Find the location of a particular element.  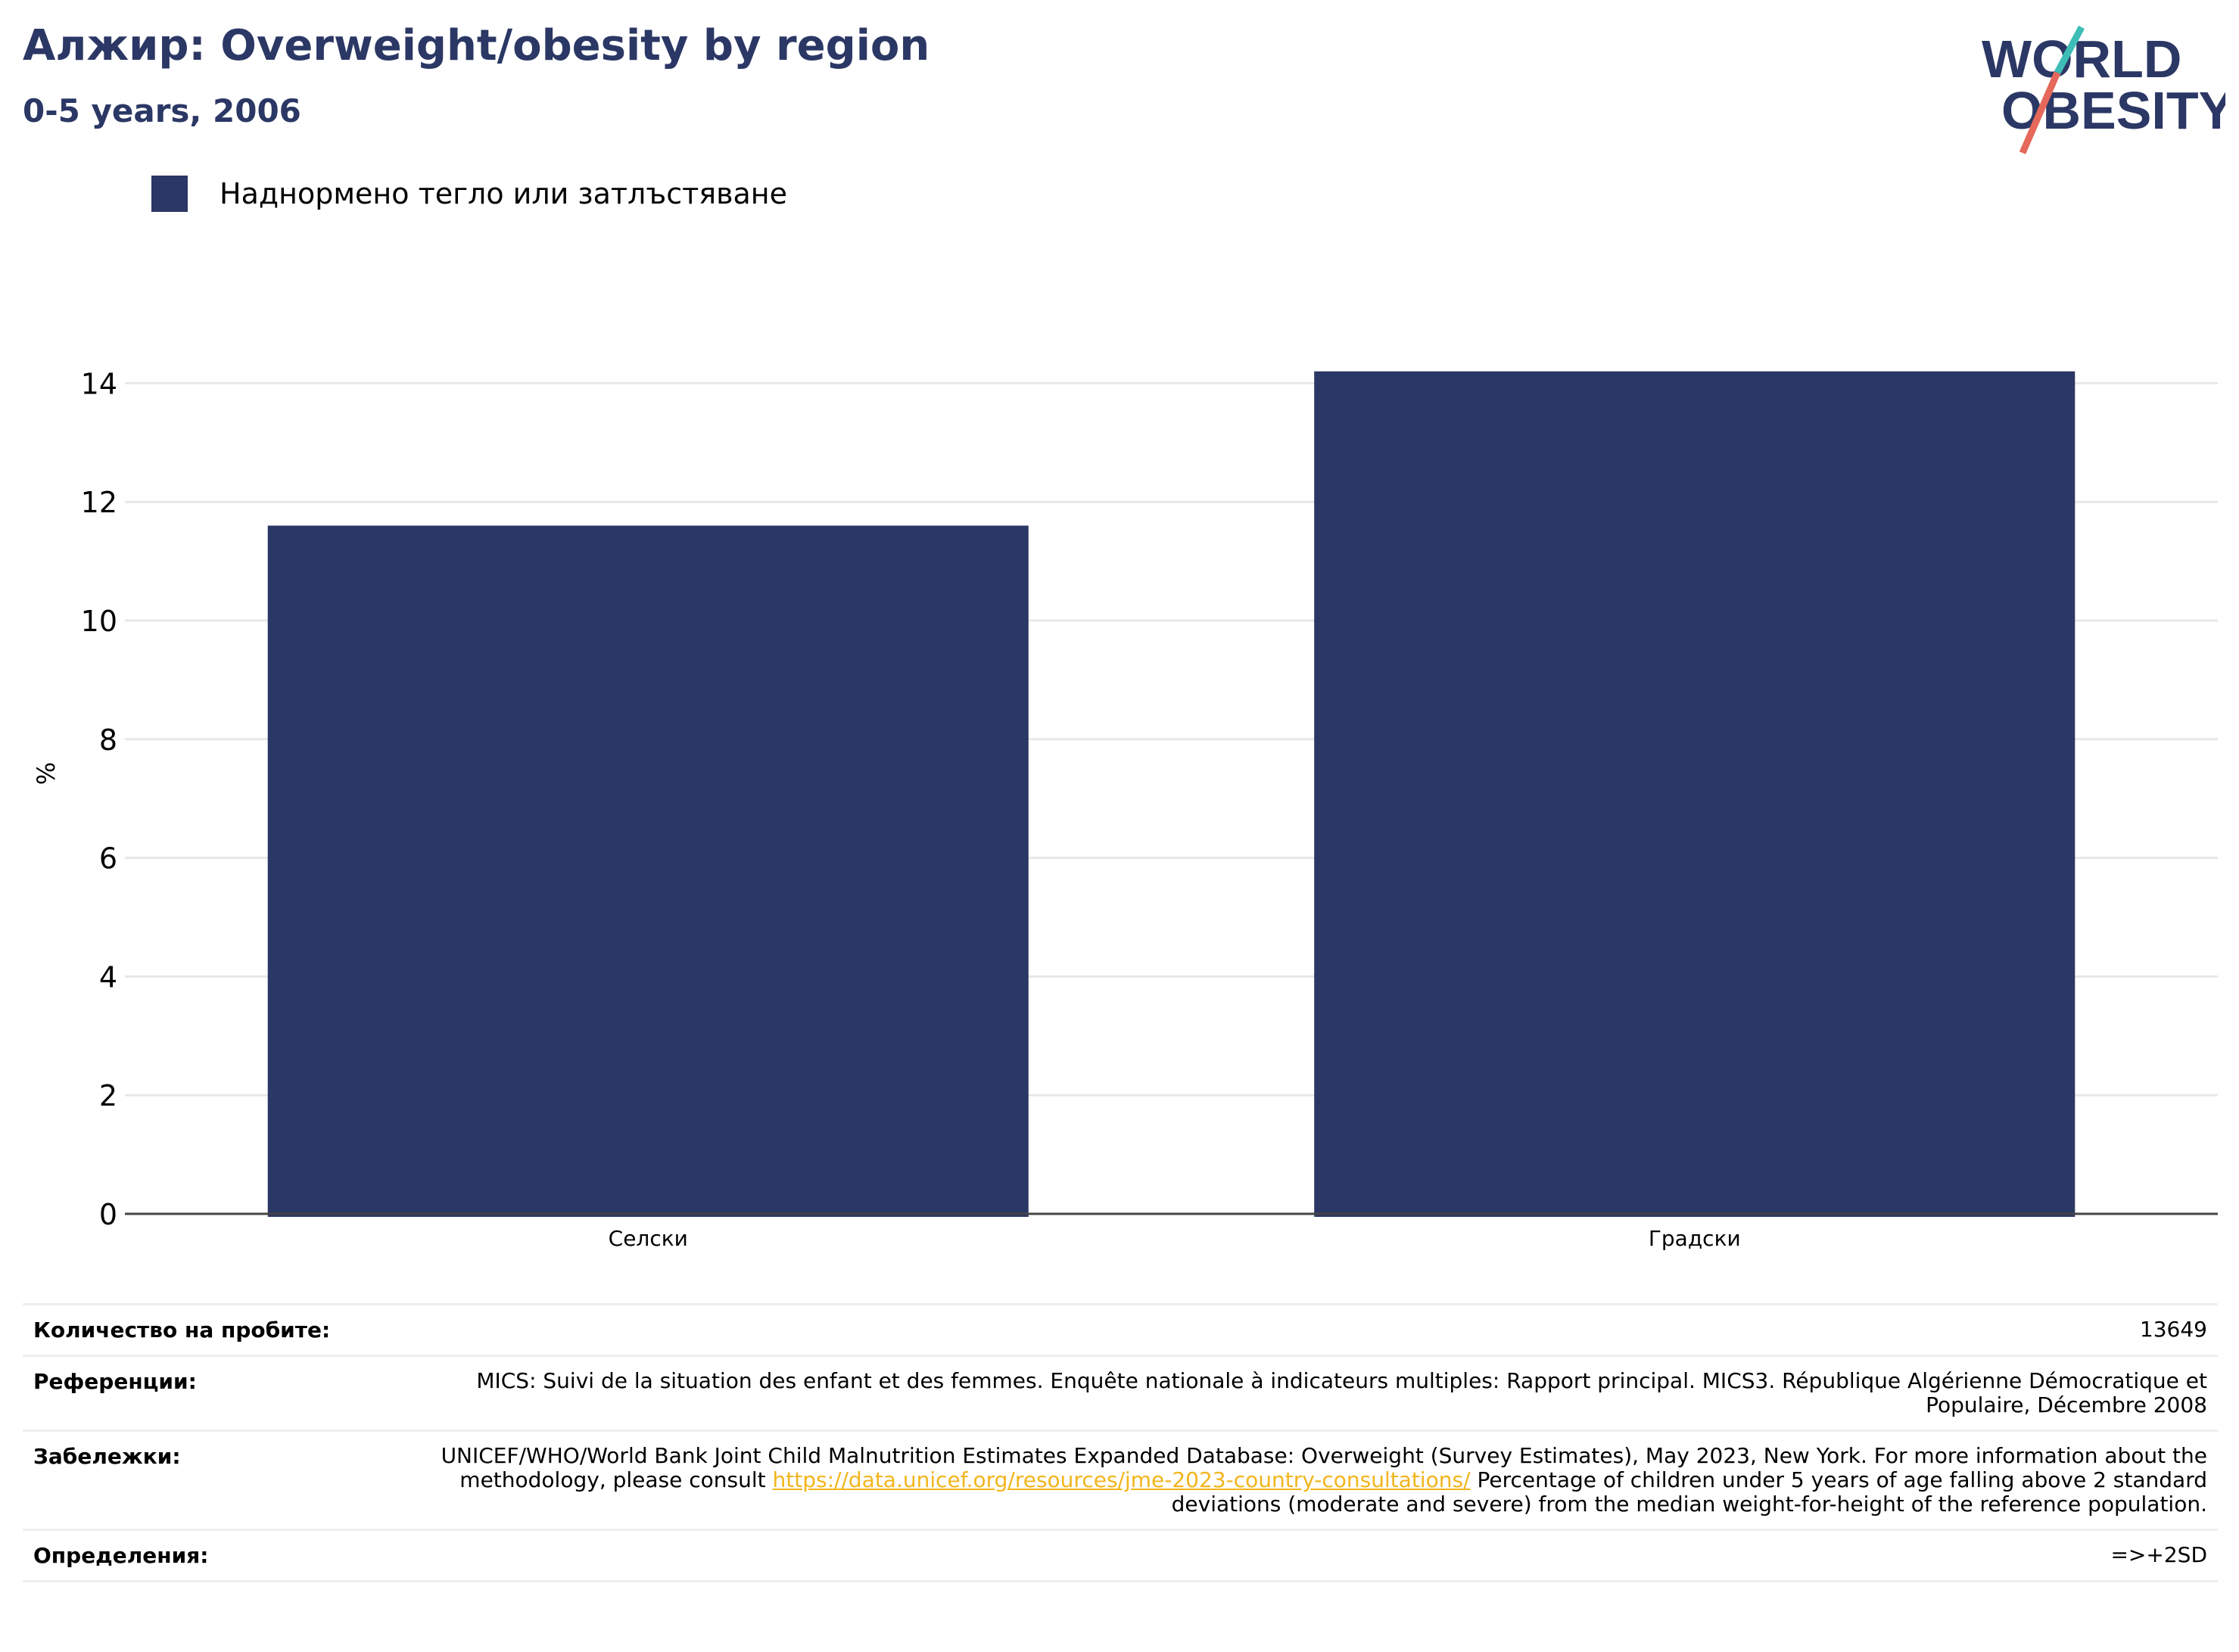

info-row-sample-size: Количество на пробите: 13649 is located at coordinates (1121, 1329).